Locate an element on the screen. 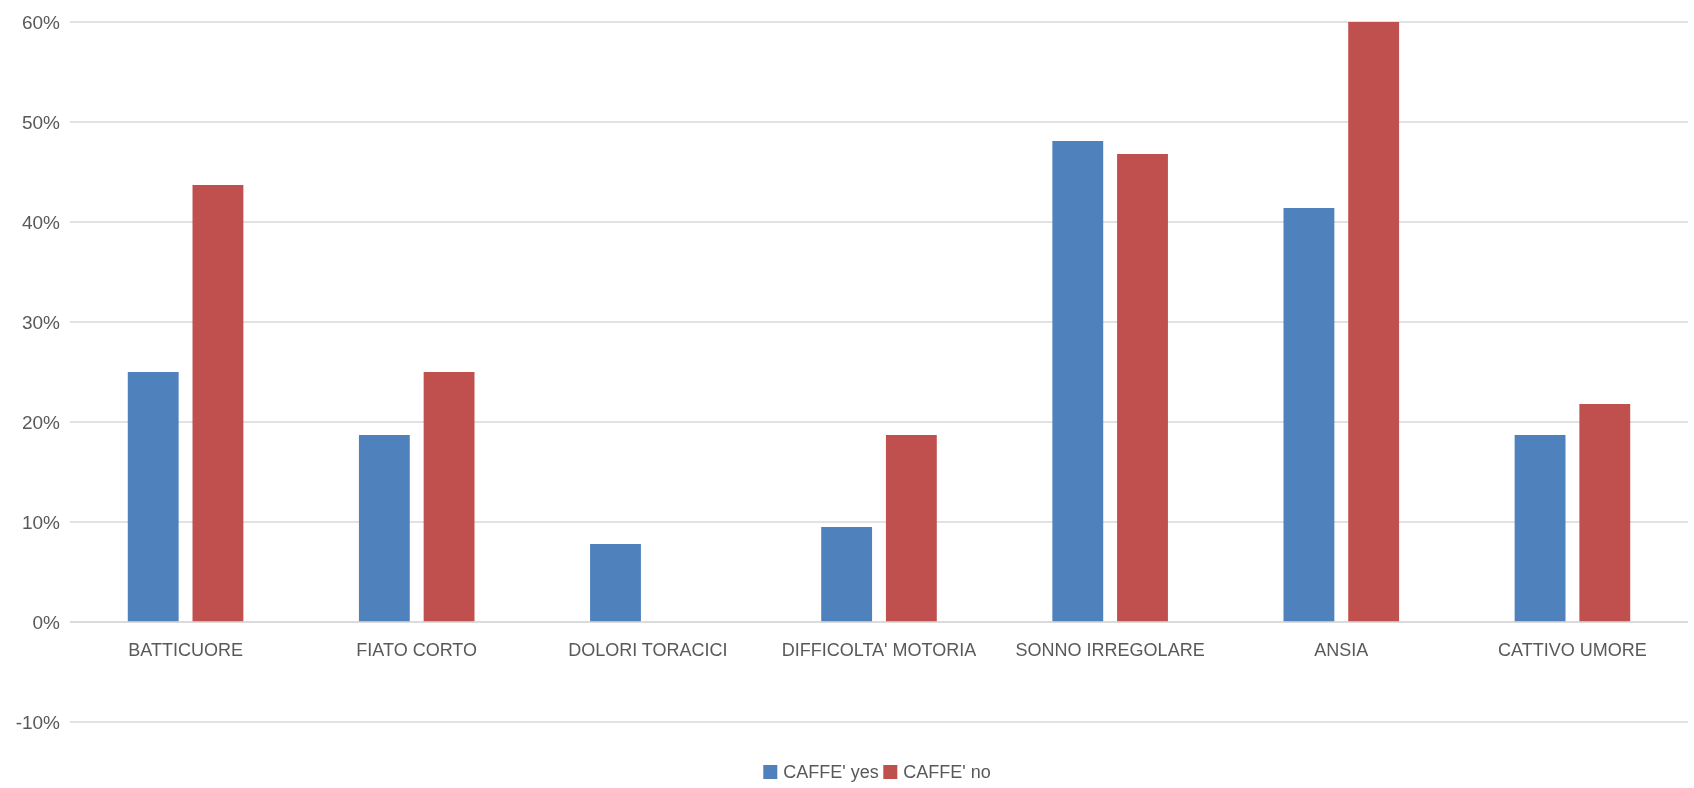 This screenshot has height=788, width=1694. x-tick-label: BATTICUORE is located at coordinates (185, 650).